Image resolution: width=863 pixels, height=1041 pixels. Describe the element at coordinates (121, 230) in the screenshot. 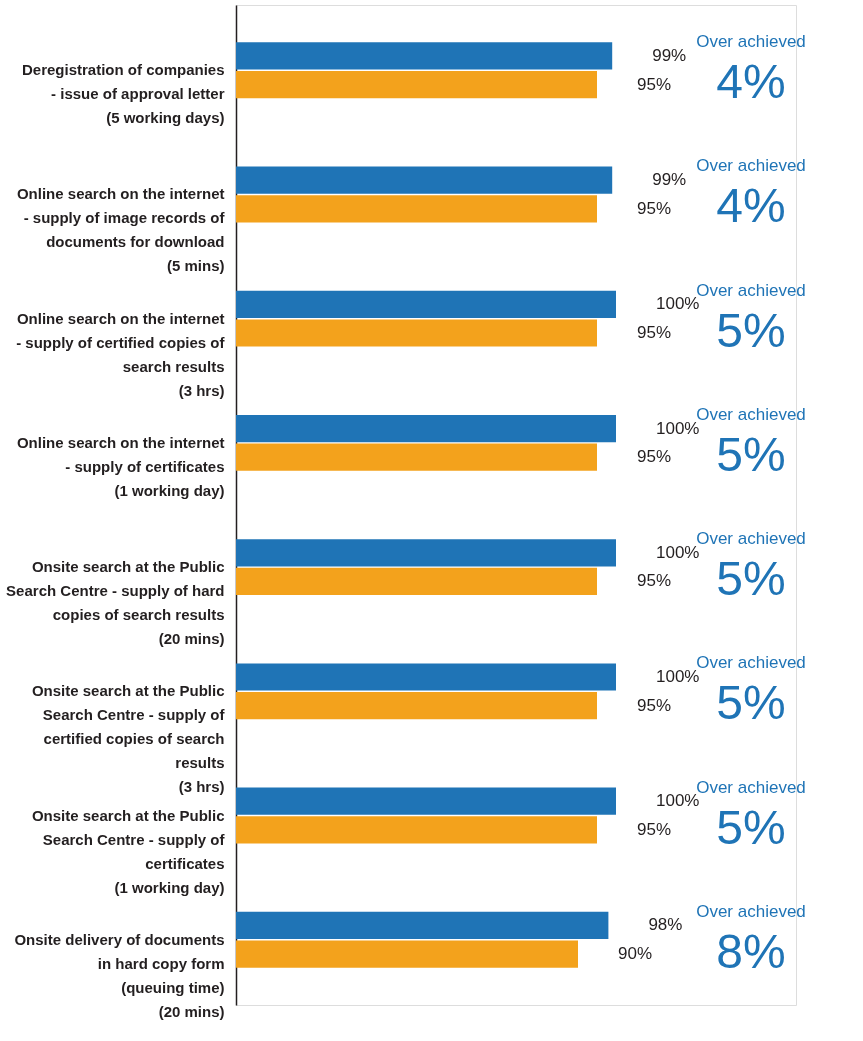

I see `y-tick-label: Online search on the internet - supply of image records of documents for download (5 mins)` at that location.